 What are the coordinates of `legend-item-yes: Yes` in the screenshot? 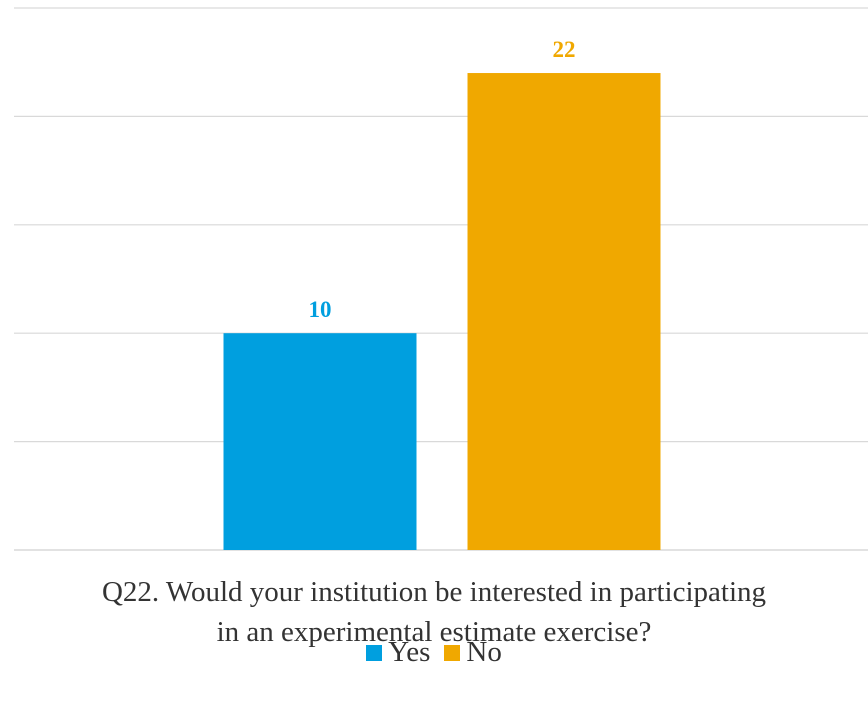 It's located at (398, 652).